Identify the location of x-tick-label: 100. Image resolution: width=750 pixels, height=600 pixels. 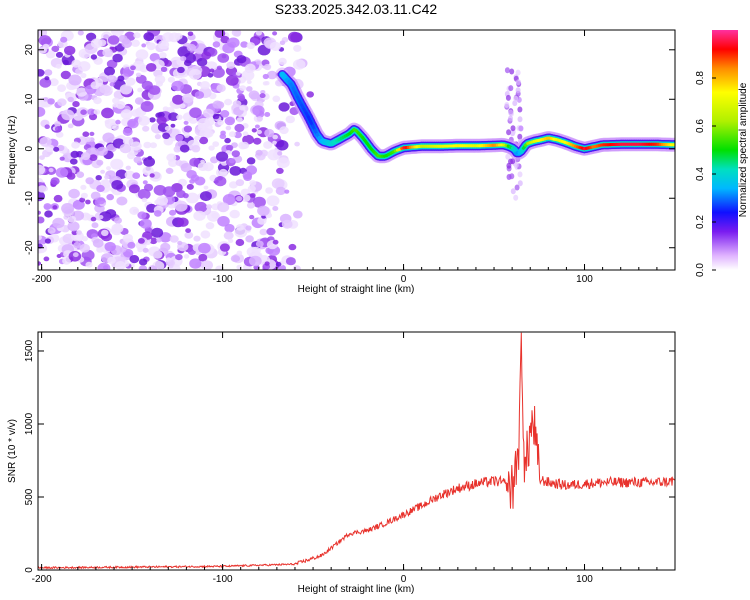
(584, 579).